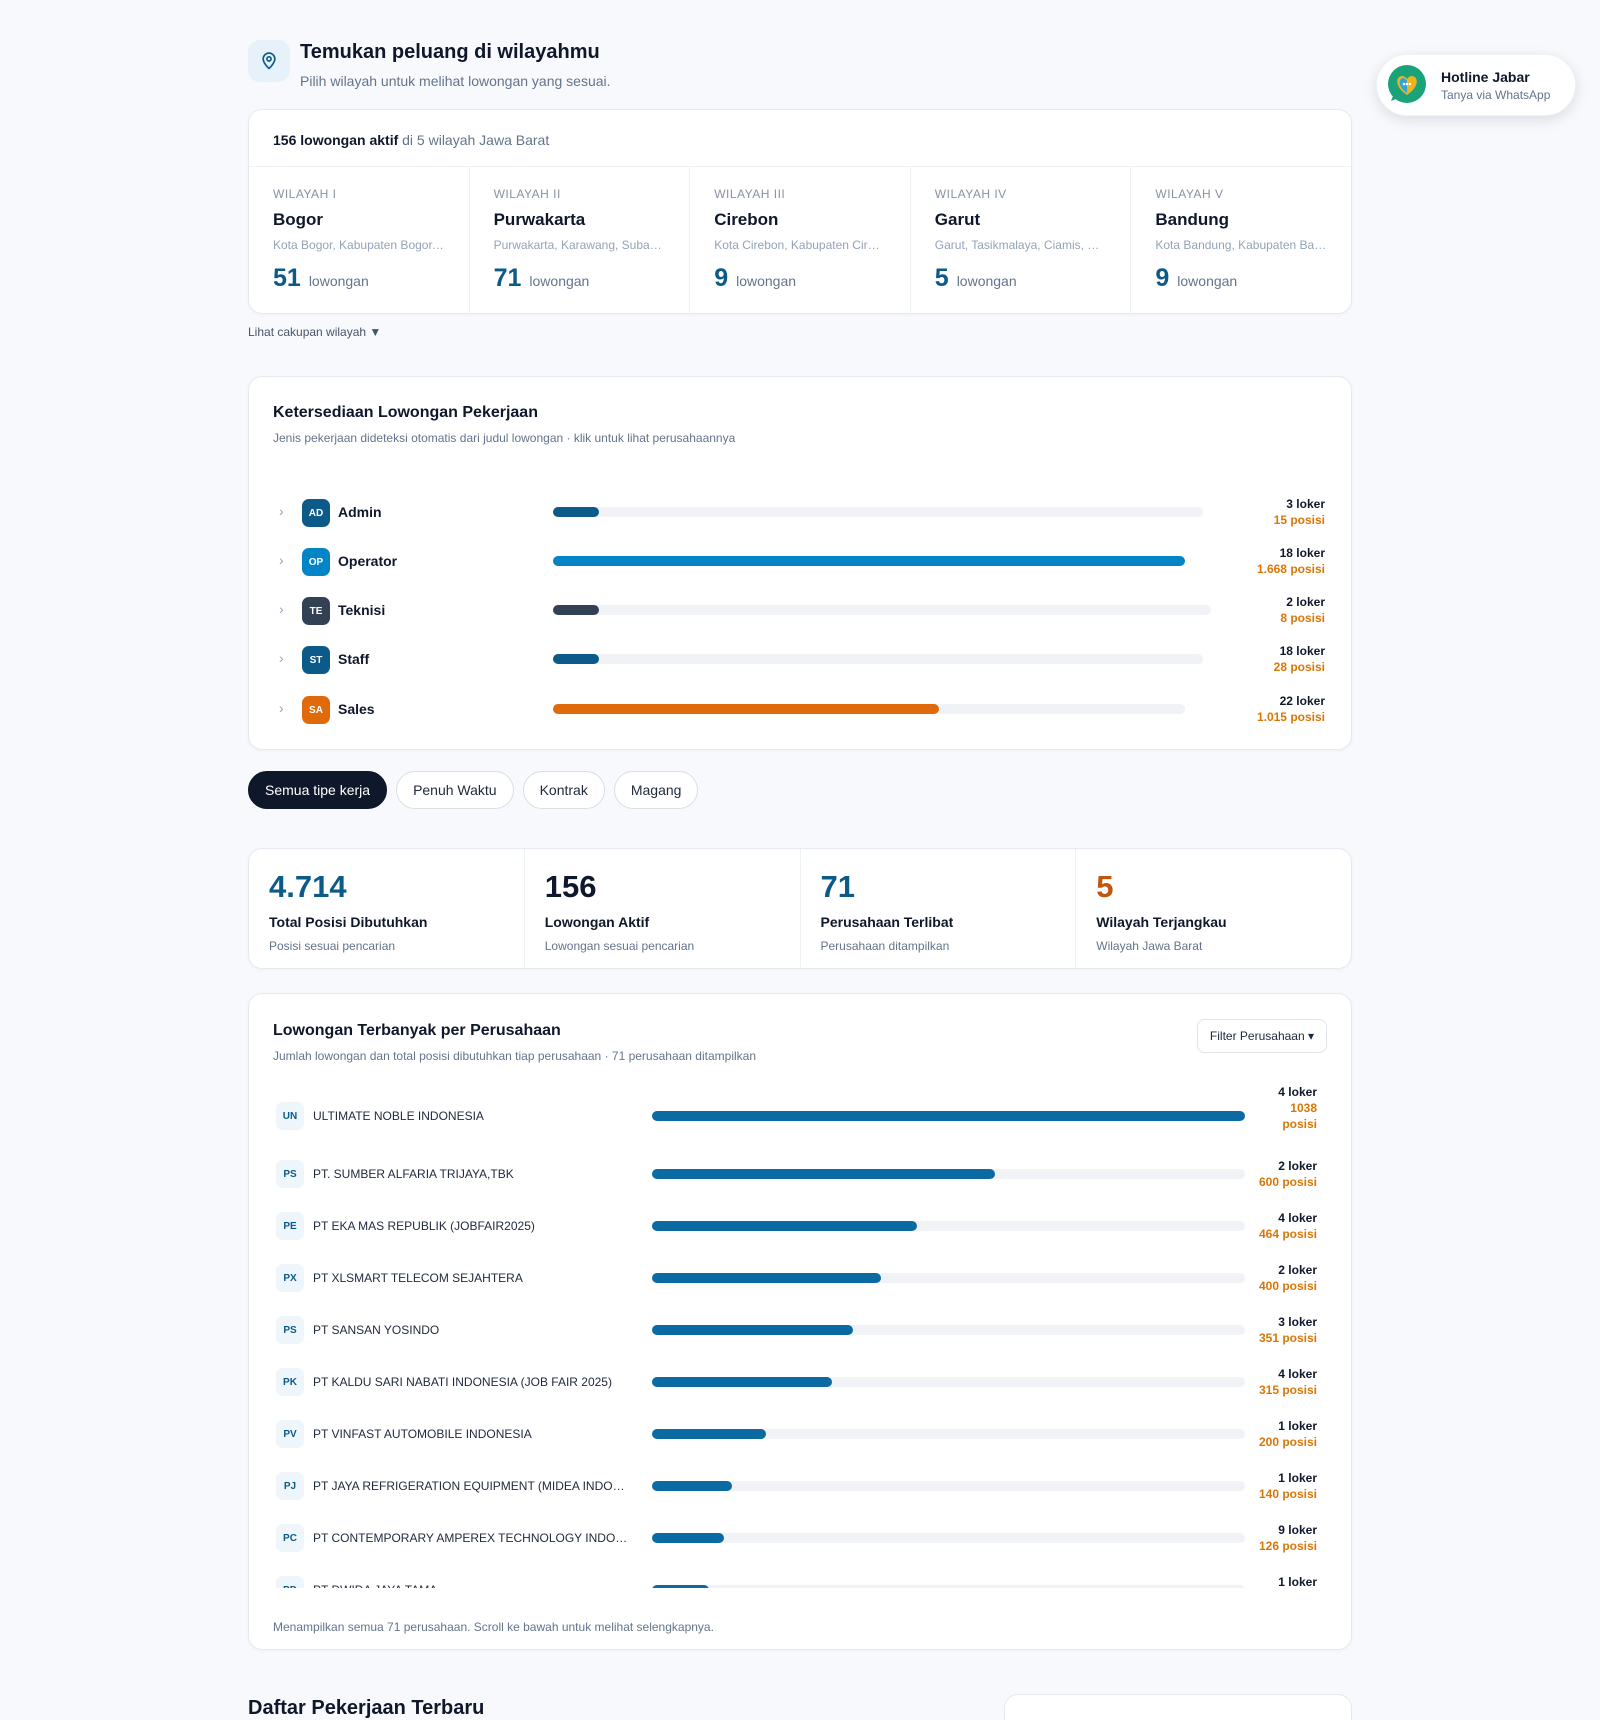 This screenshot has width=1600, height=1720. What do you see at coordinates (1021, 278) in the screenshot?
I see `region-count: 5 lowongan` at bounding box center [1021, 278].